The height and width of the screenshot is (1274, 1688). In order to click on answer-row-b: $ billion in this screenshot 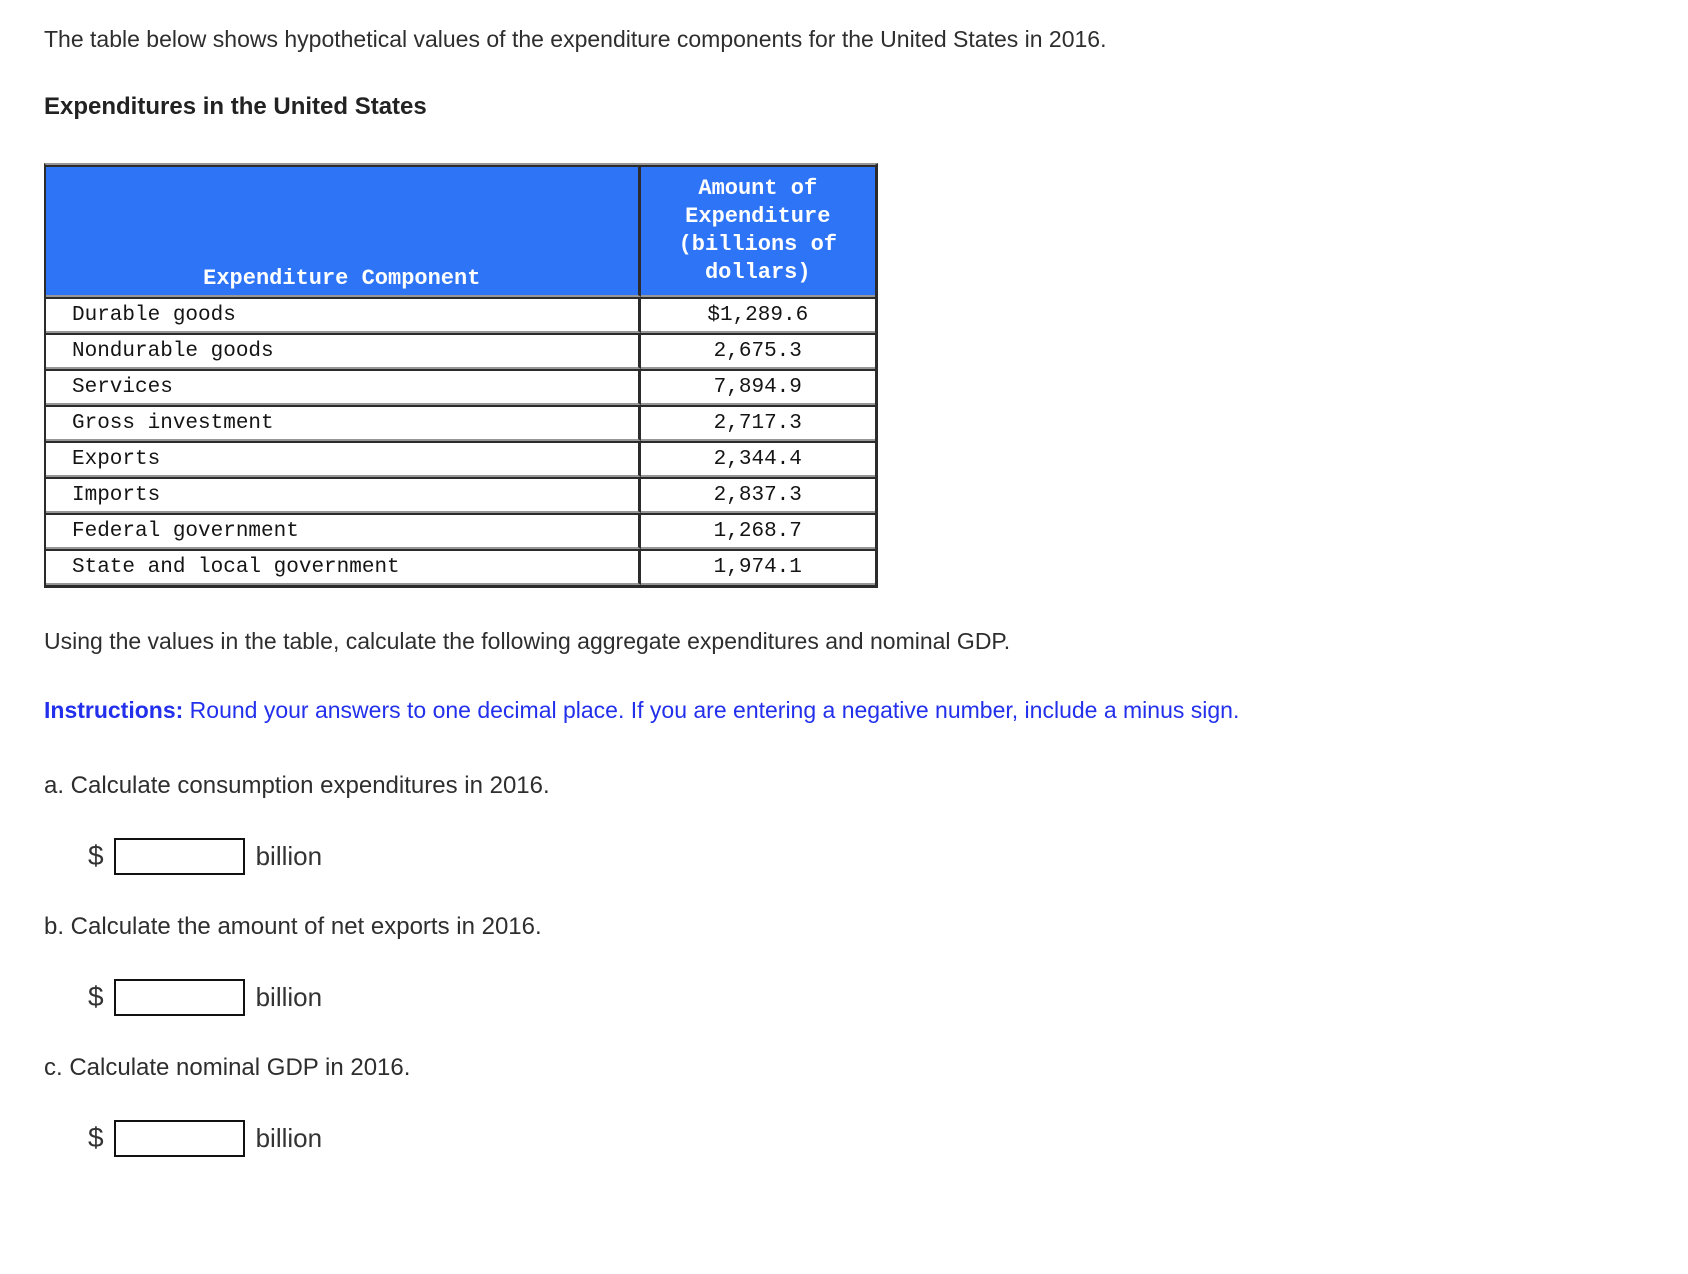, I will do `click(888, 997)`.